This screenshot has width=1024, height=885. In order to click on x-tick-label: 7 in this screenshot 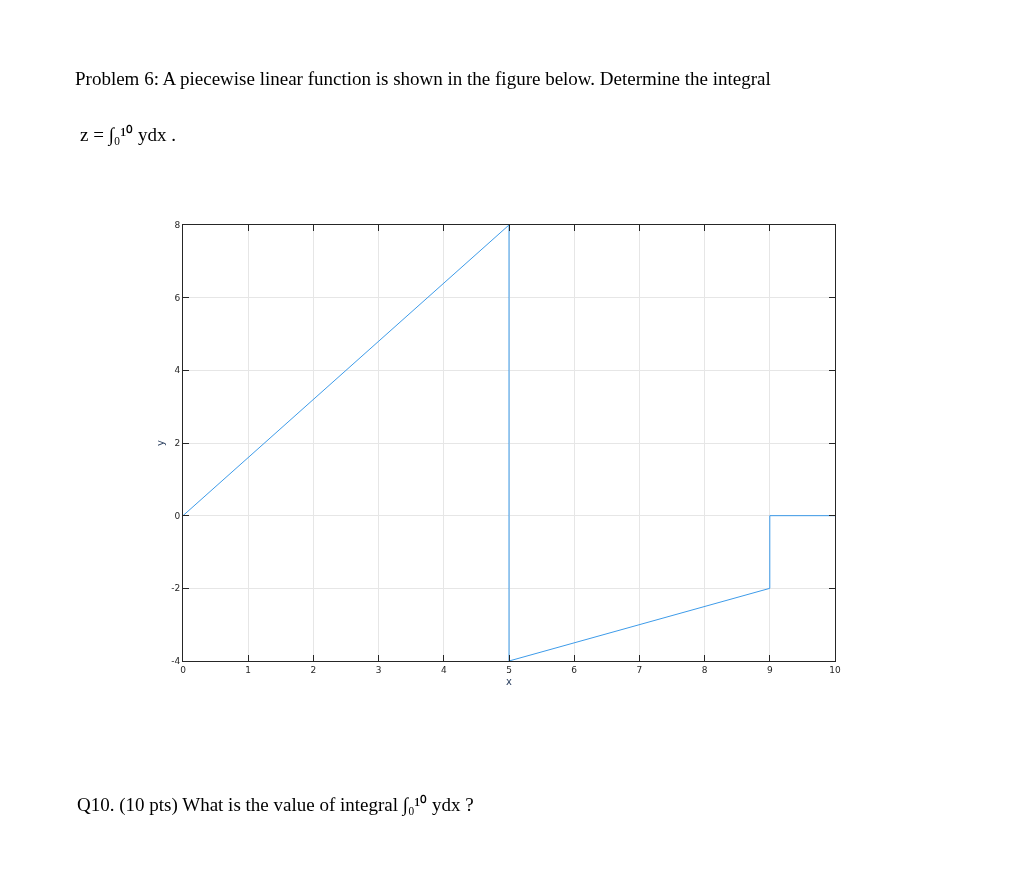, I will do `click(639, 669)`.